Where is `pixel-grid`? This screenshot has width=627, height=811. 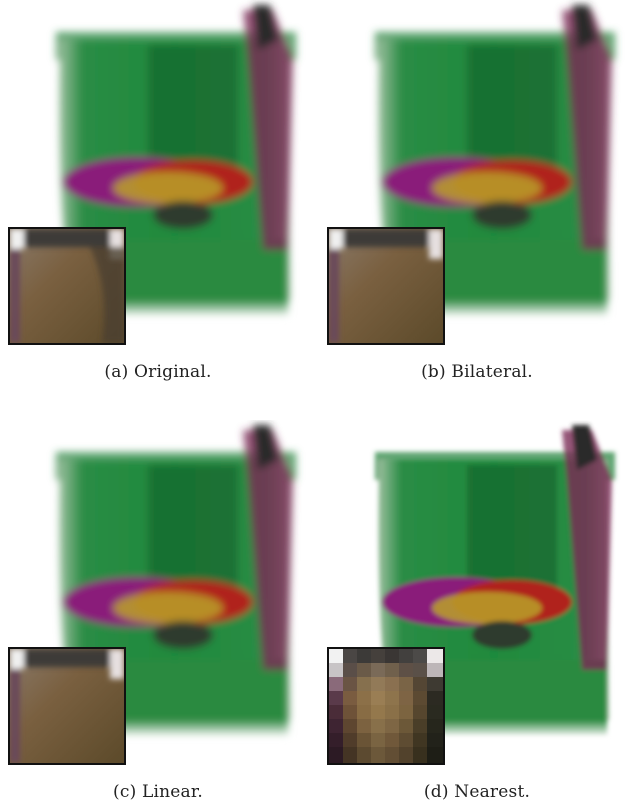 pixel-grid is located at coordinates (386, 706).